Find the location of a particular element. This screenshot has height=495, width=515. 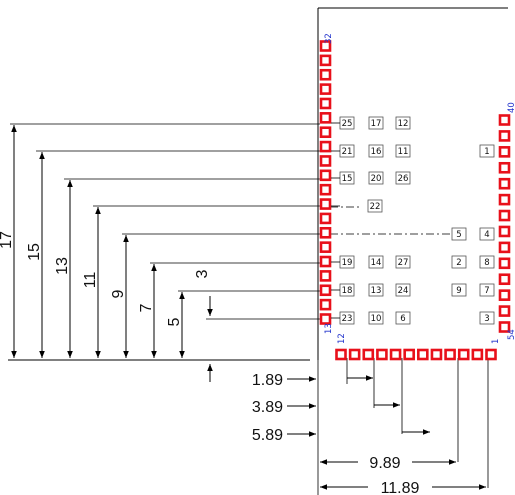

dim-11-89: 11.89 is located at coordinates (400, 487).